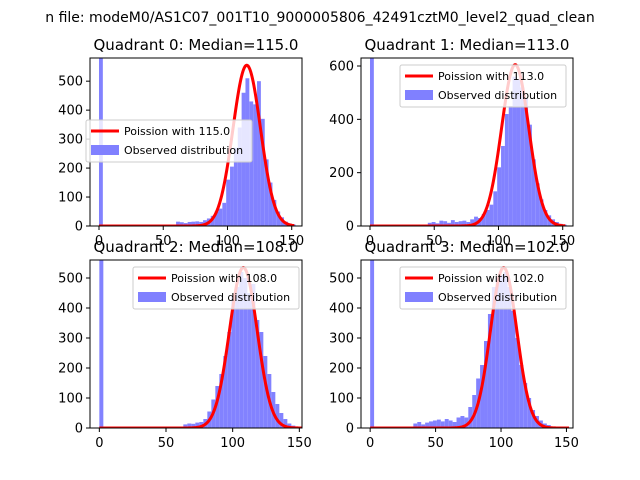 This screenshot has height=480, width=640. Describe the element at coordinates (562, 241) in the screenshot. I see `x-tick-label: 150` at that location.